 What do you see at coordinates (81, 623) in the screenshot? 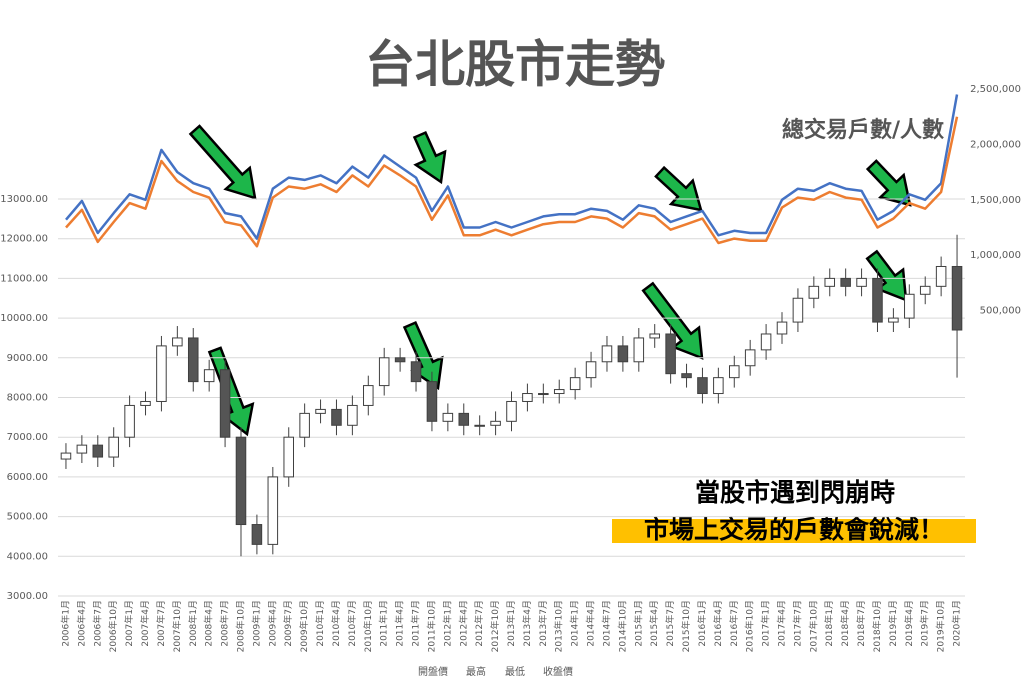
I see `x-tick-label: 2006年4月` at bounding box center [81, 623].